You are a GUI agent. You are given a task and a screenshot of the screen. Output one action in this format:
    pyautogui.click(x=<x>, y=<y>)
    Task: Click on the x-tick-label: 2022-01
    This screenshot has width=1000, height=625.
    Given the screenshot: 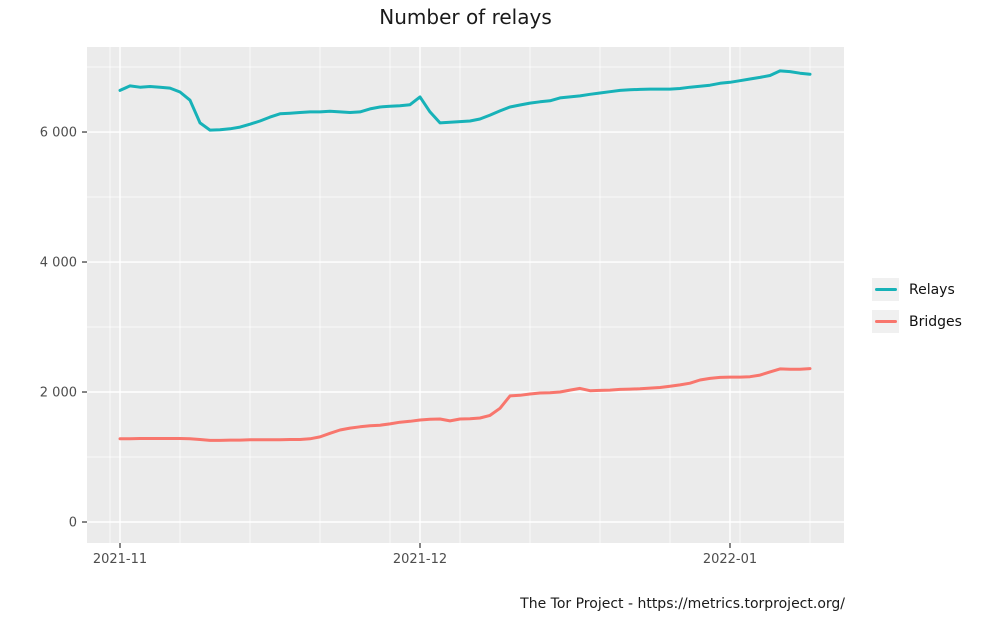 What is the action you would take?
    pyautogui.click(x=730, y=559)
    